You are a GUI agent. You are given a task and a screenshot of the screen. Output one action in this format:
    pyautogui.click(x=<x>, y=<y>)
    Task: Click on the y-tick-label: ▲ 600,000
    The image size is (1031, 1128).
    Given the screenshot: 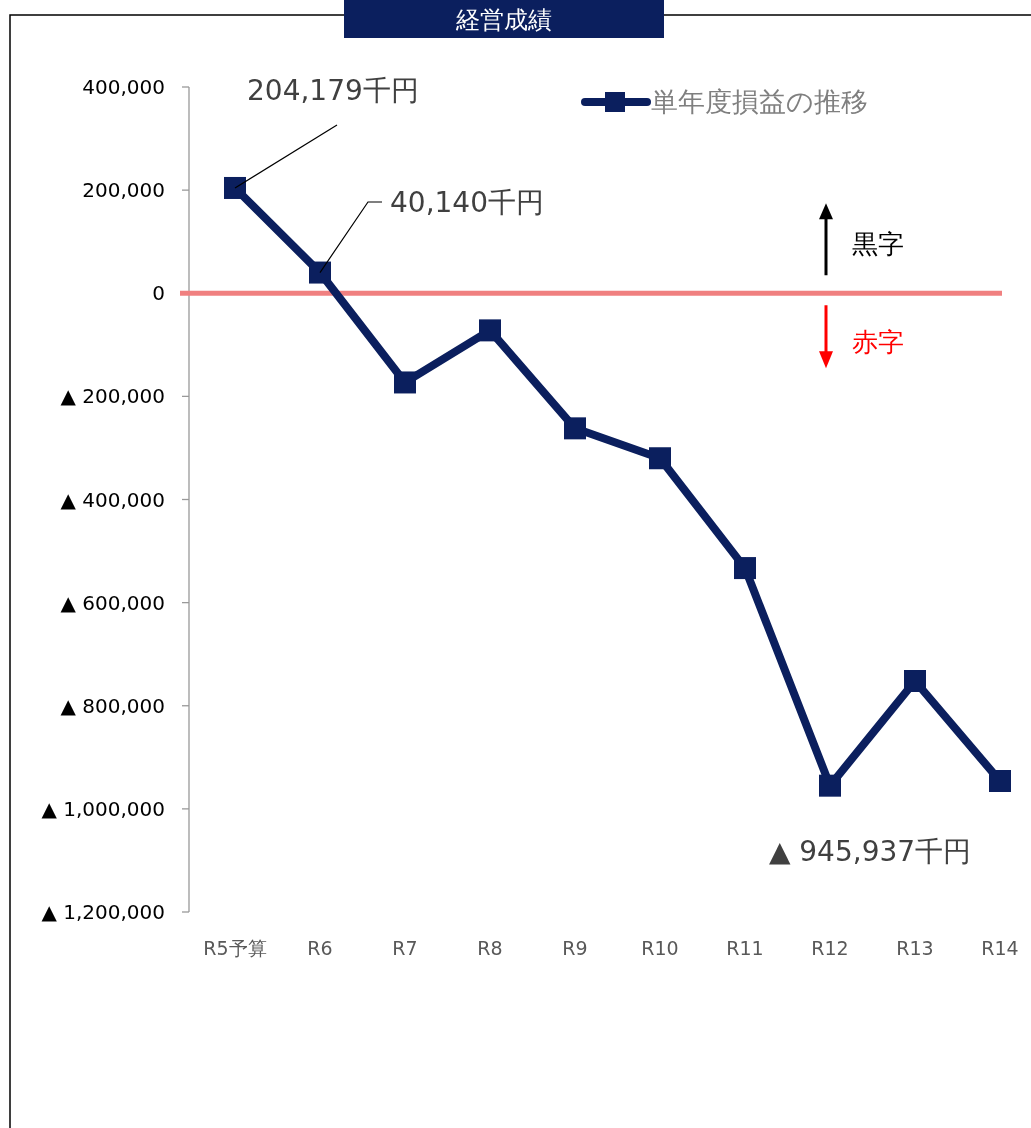 What is the action you would take?
    pyautogui.click(x=112, y=602)
    